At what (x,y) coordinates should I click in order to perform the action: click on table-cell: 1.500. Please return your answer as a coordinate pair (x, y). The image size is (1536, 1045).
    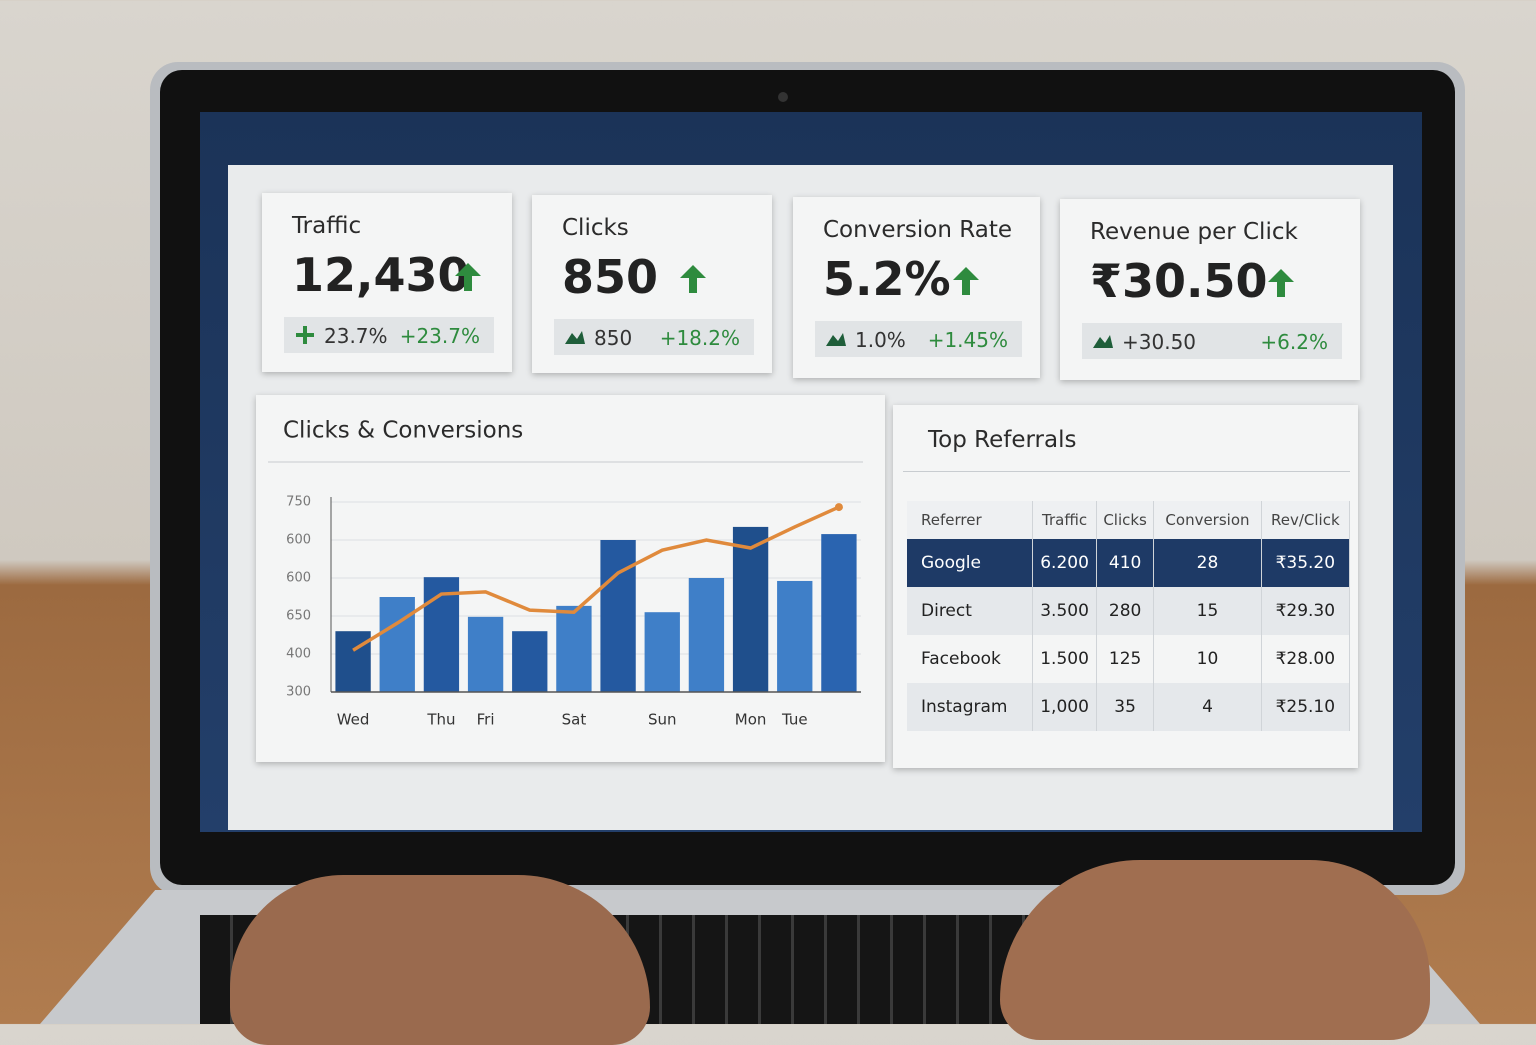
    Looking at the image, I should click on (1064, 659).